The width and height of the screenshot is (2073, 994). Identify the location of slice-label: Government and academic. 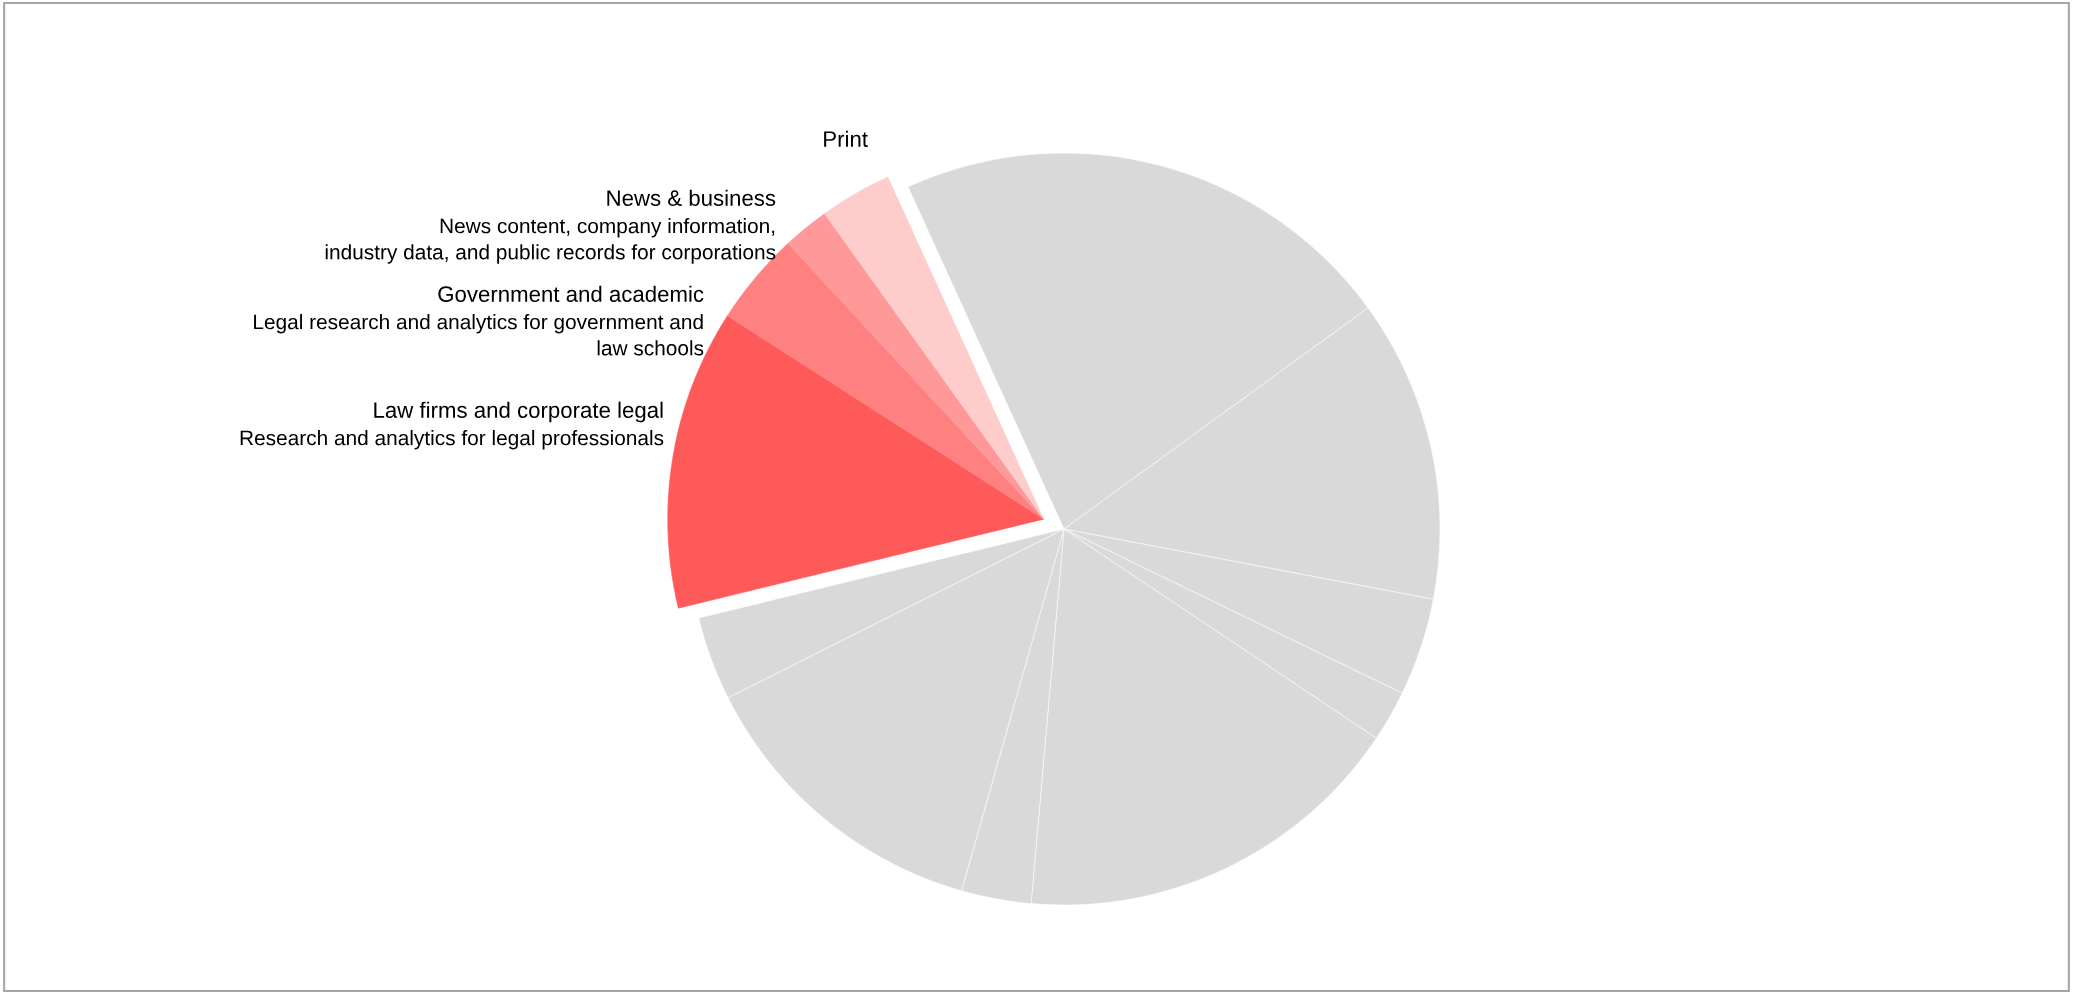
(571, 293).